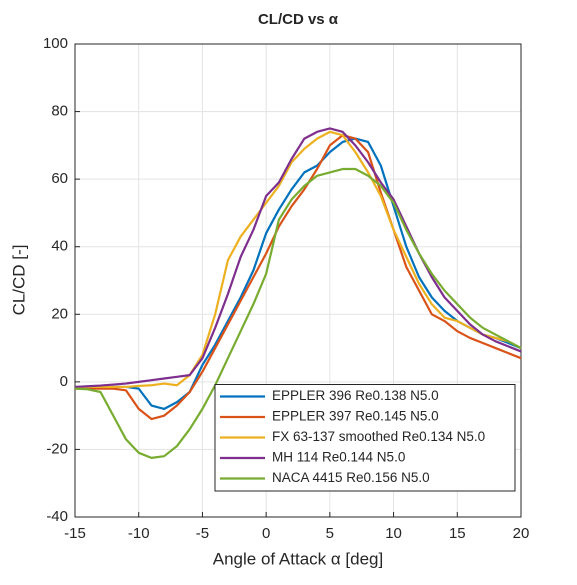  Describe the element at coordinates (59, 246) in the screenshot. I see `y-tick-label: 40` at that location.